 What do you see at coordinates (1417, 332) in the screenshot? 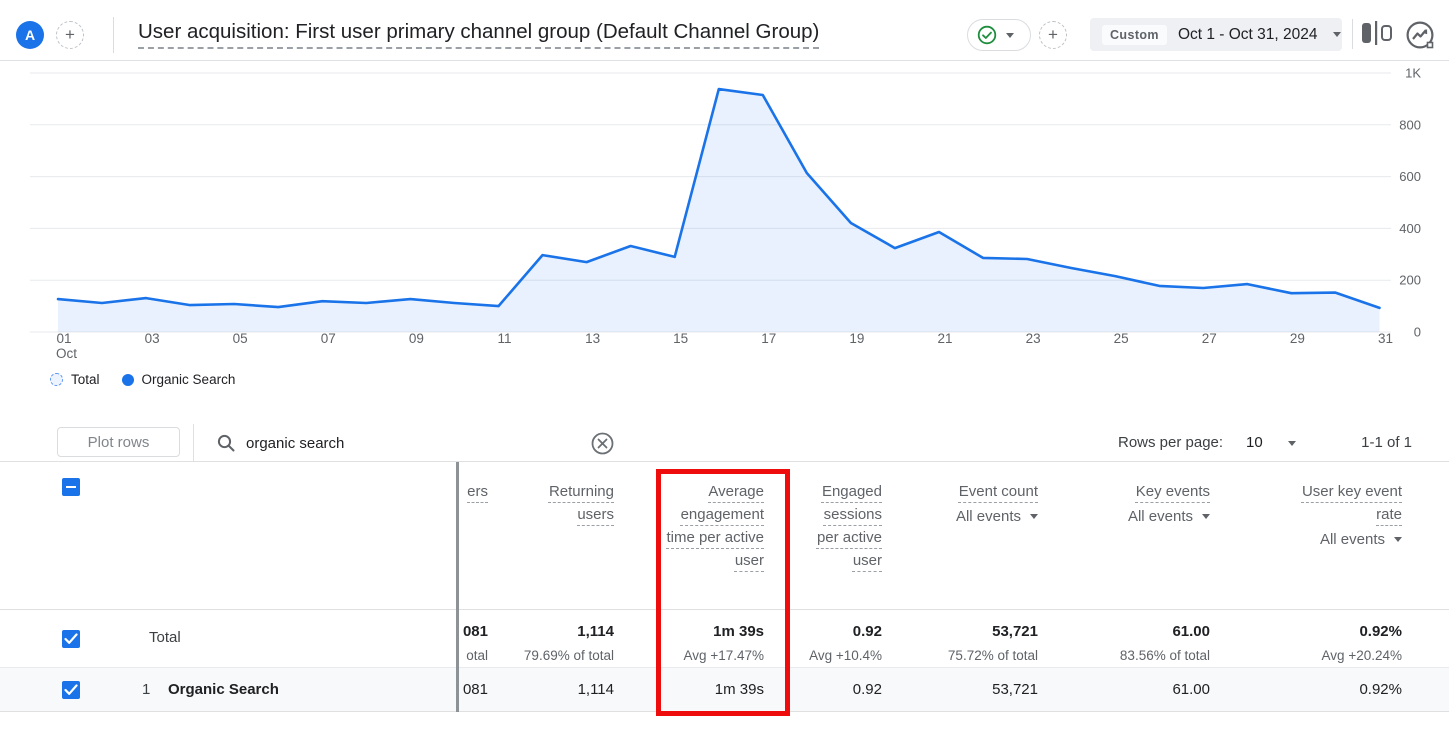
I see `y-tick-label: 0` at bounding box center [1417, 332].